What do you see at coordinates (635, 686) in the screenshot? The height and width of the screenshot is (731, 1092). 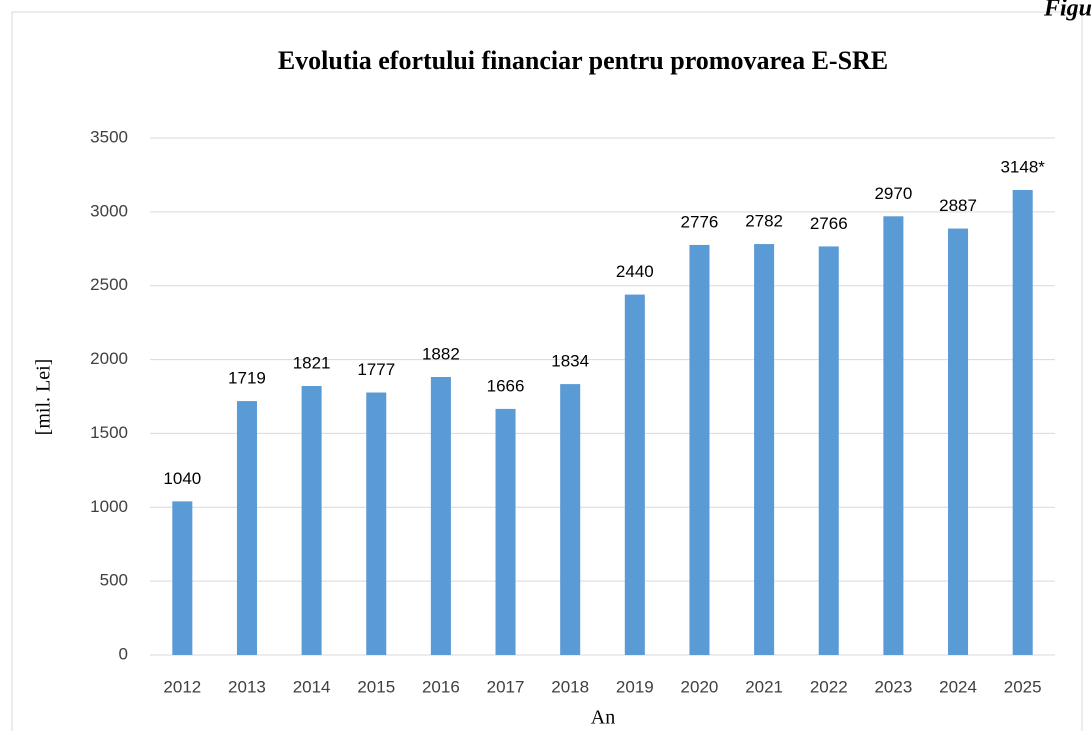 I see `x-tick-label: 2019` at bounding box center [635, 686].